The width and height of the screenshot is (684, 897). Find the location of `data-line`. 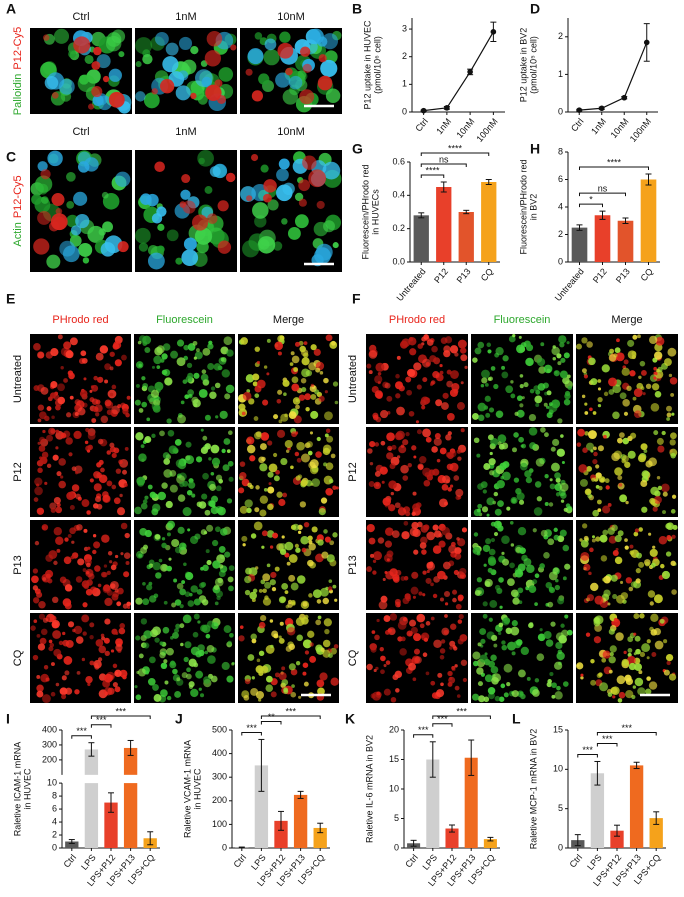

data-line is located at coordinates (458, 71).